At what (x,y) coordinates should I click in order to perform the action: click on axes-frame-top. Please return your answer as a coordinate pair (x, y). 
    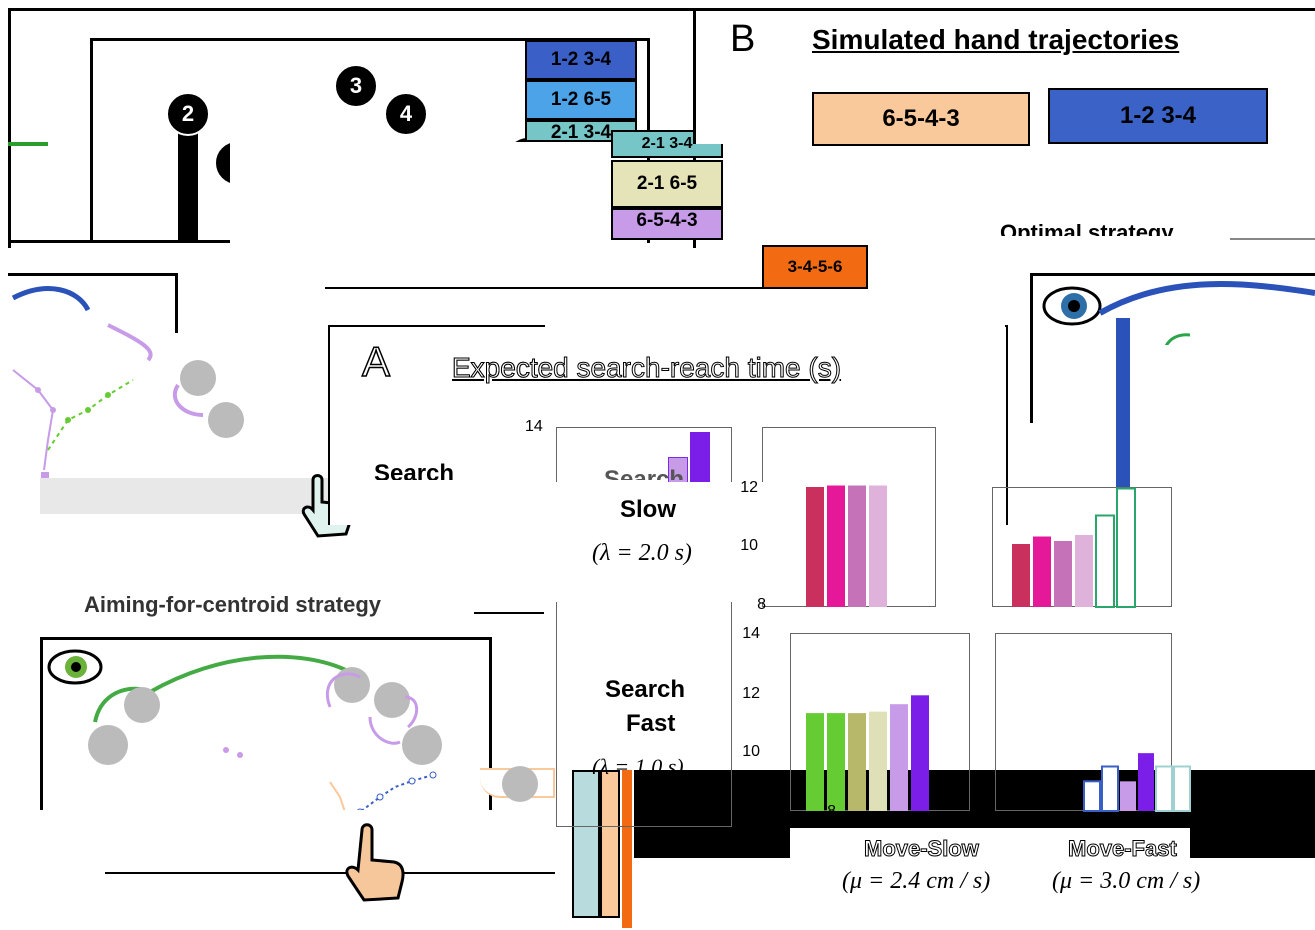
    Looking at the image, I should click on (644, 627).